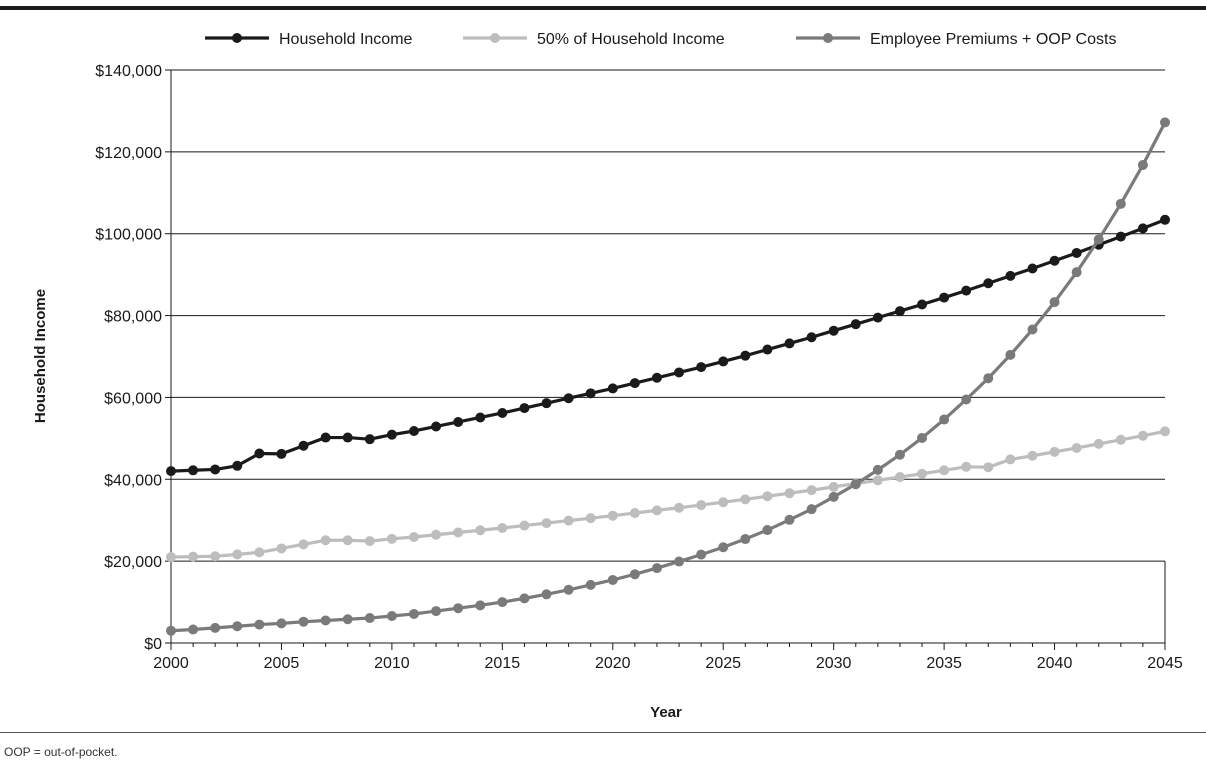 The width and height of the screenshot is (1206, 769). What do you see at coordinates (128, 153) in the screenshot?
I see `y-tick-label: $120,000` at bounding box center [128, 153].